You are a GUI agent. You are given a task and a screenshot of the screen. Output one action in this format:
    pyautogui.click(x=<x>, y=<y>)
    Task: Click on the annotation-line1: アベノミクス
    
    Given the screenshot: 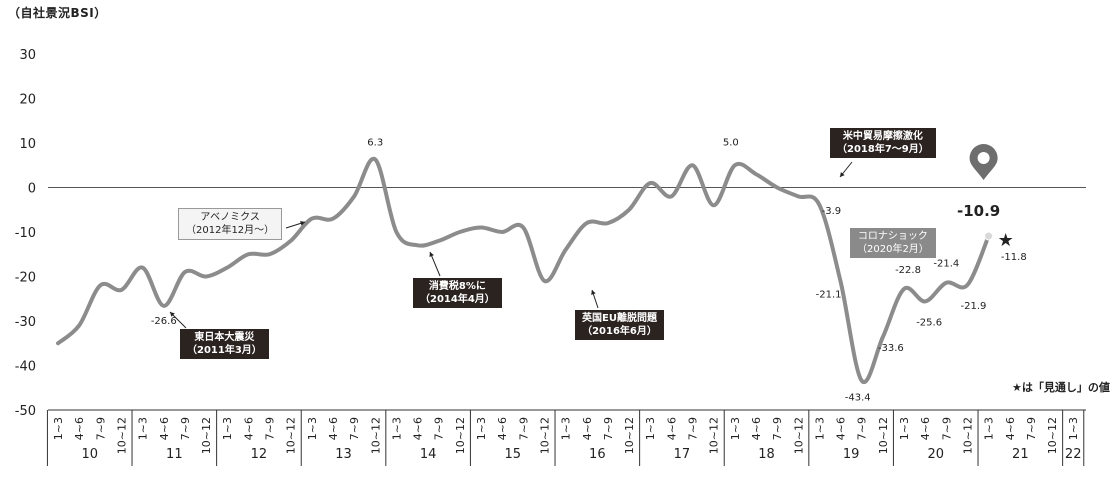 What is the action you would take?
    pyautogui.click(x=230, y=217)
    